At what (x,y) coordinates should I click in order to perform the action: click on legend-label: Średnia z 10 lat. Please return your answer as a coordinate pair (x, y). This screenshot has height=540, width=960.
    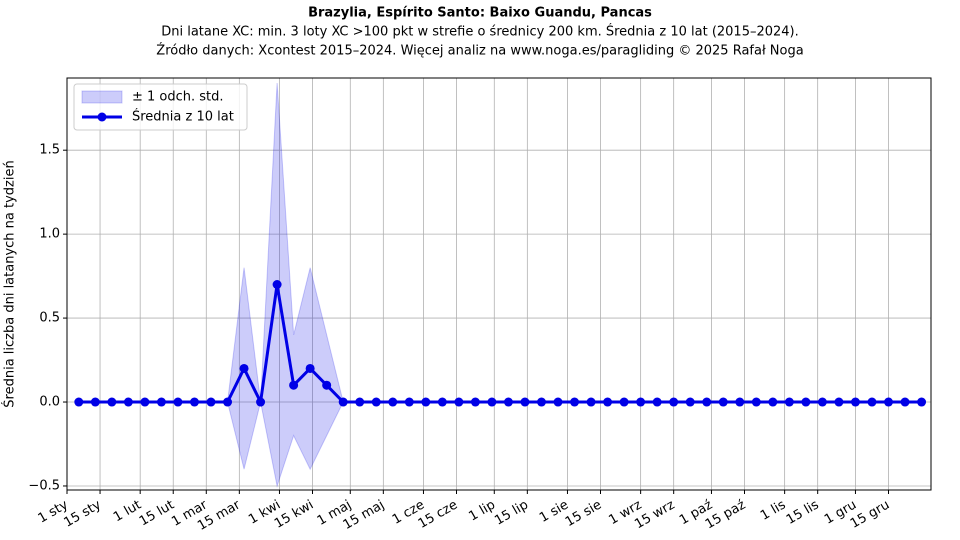
    Looking at the image, I should click on (183, 117).